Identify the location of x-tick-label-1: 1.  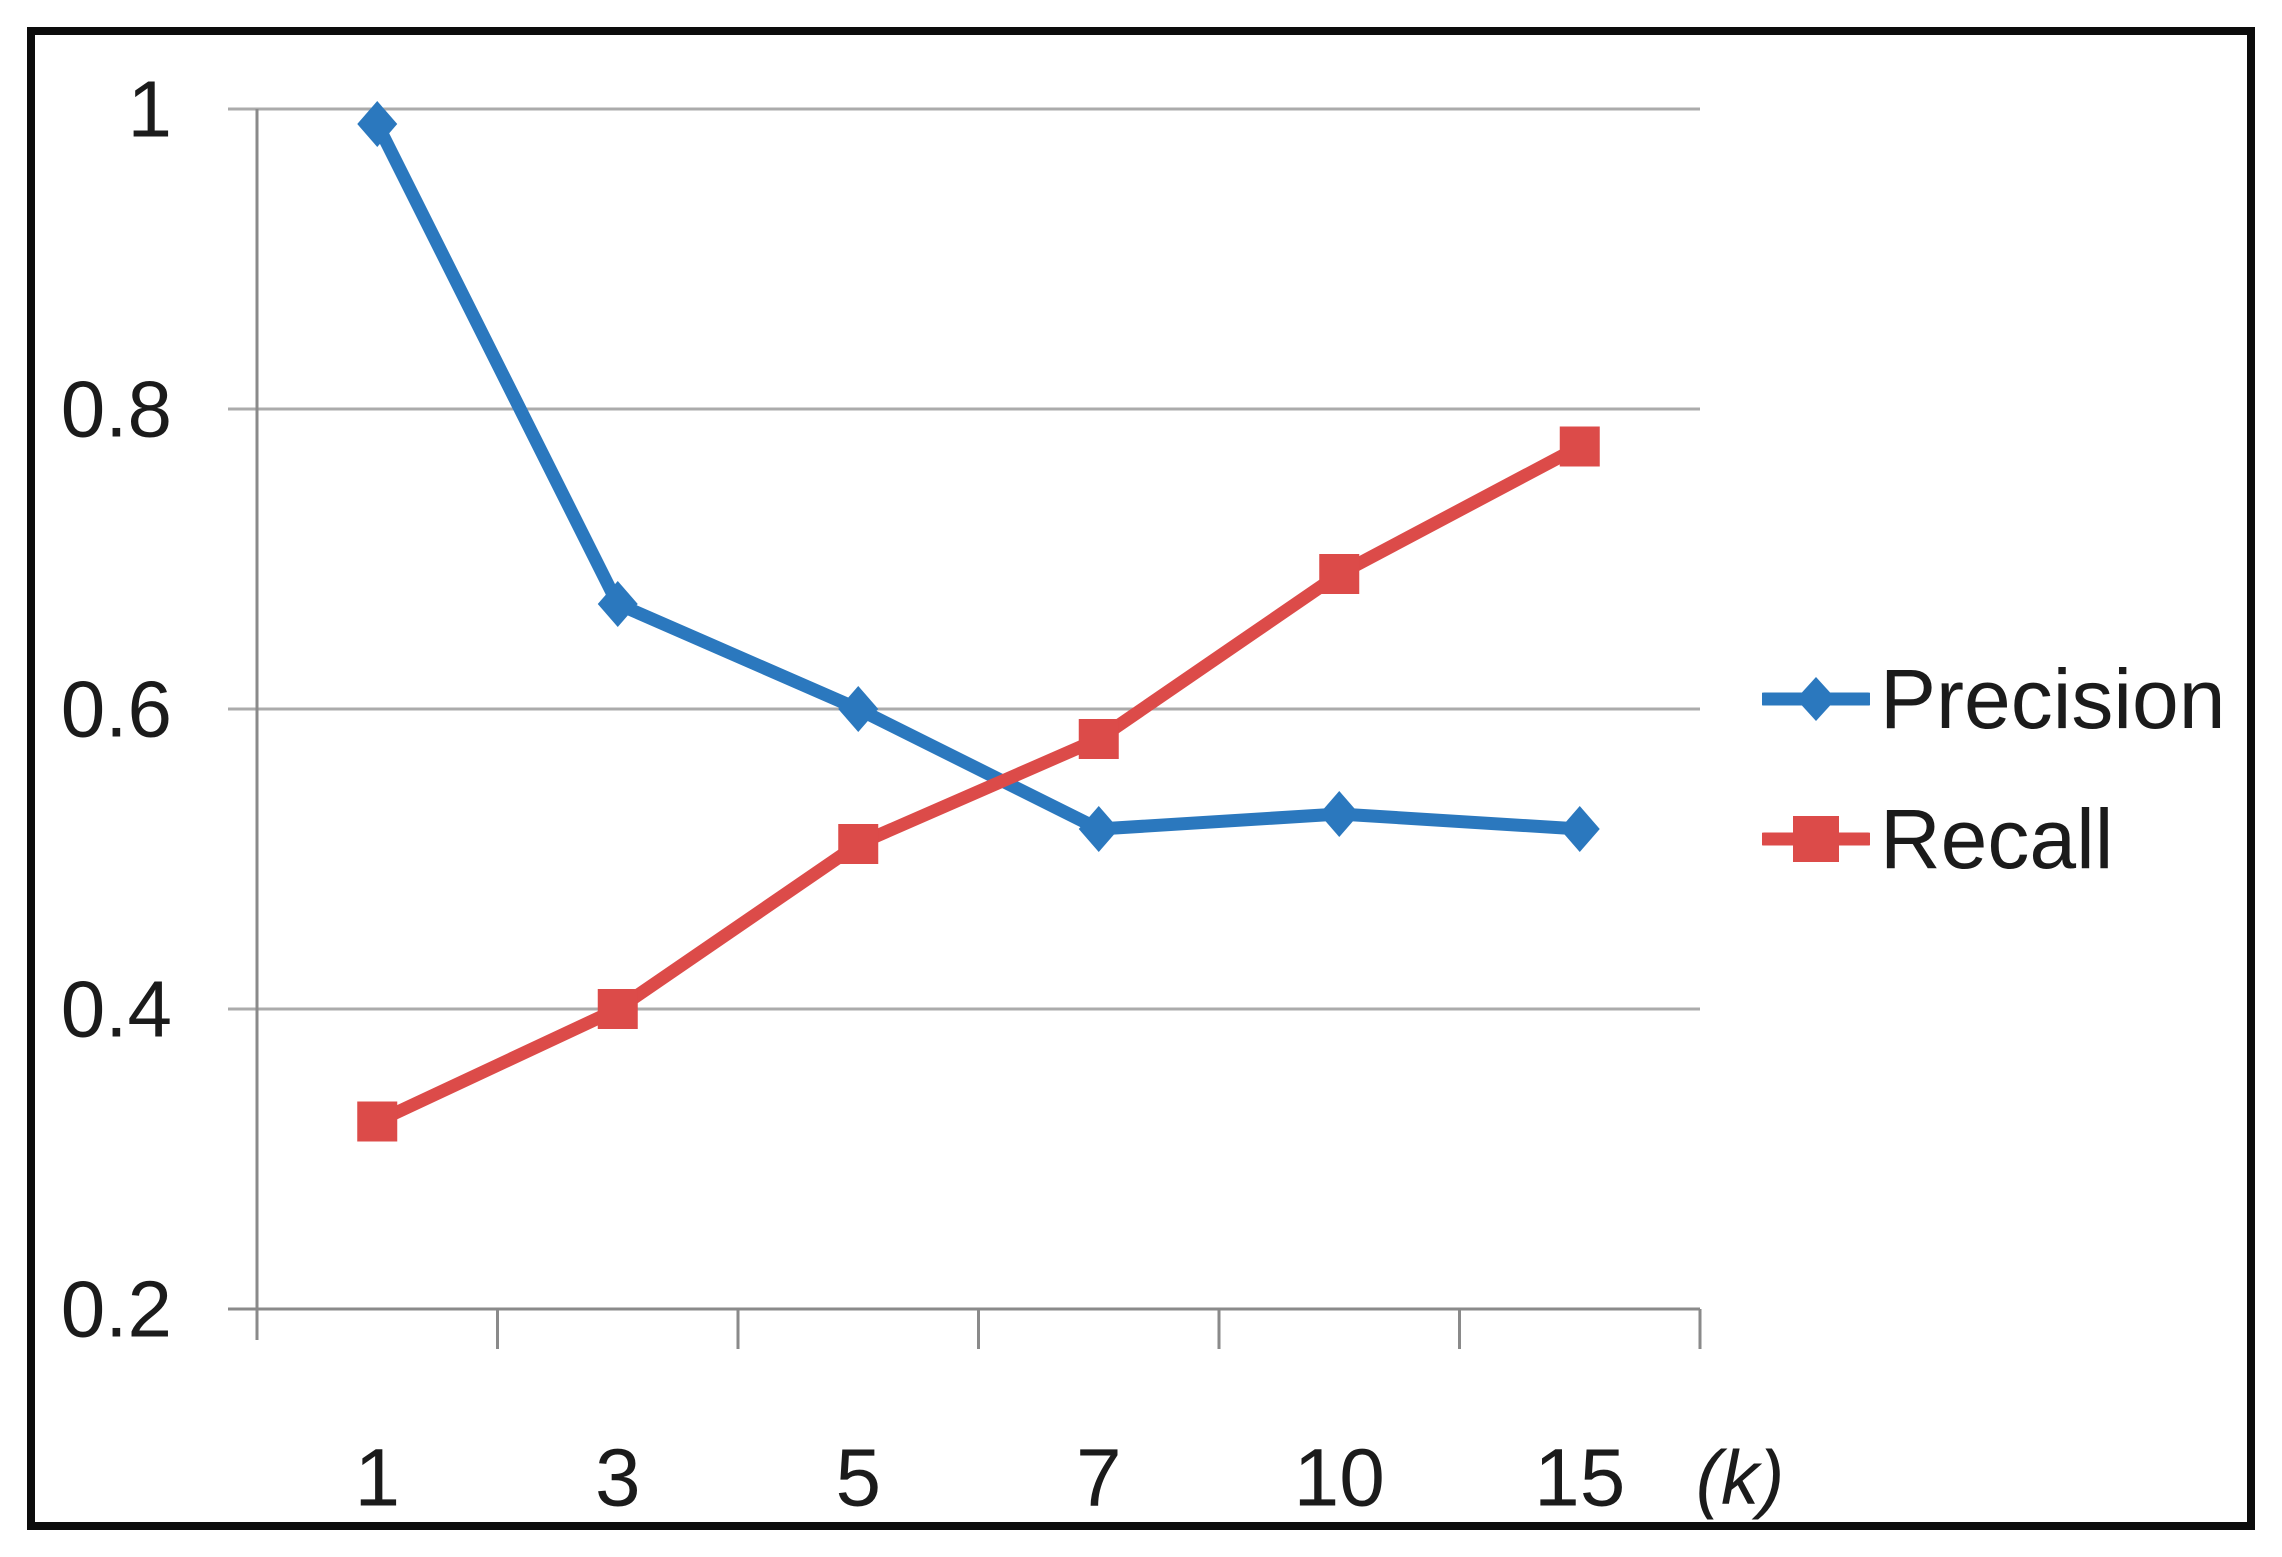
(377, 1478).